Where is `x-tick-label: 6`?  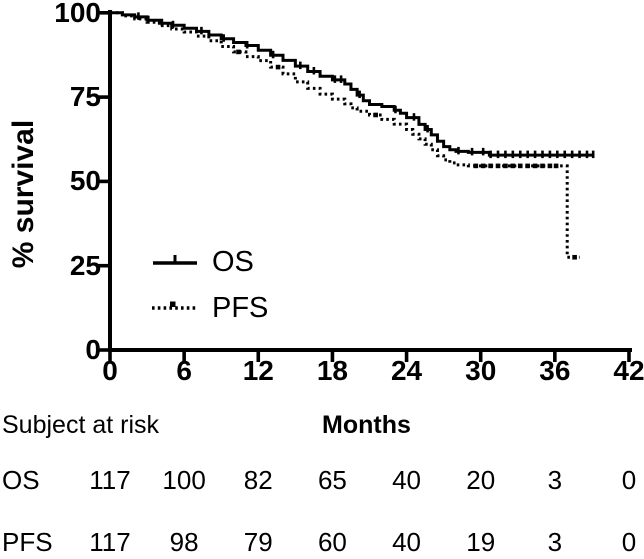
x-tick-label: 6 is located at coordinates (184, 370).